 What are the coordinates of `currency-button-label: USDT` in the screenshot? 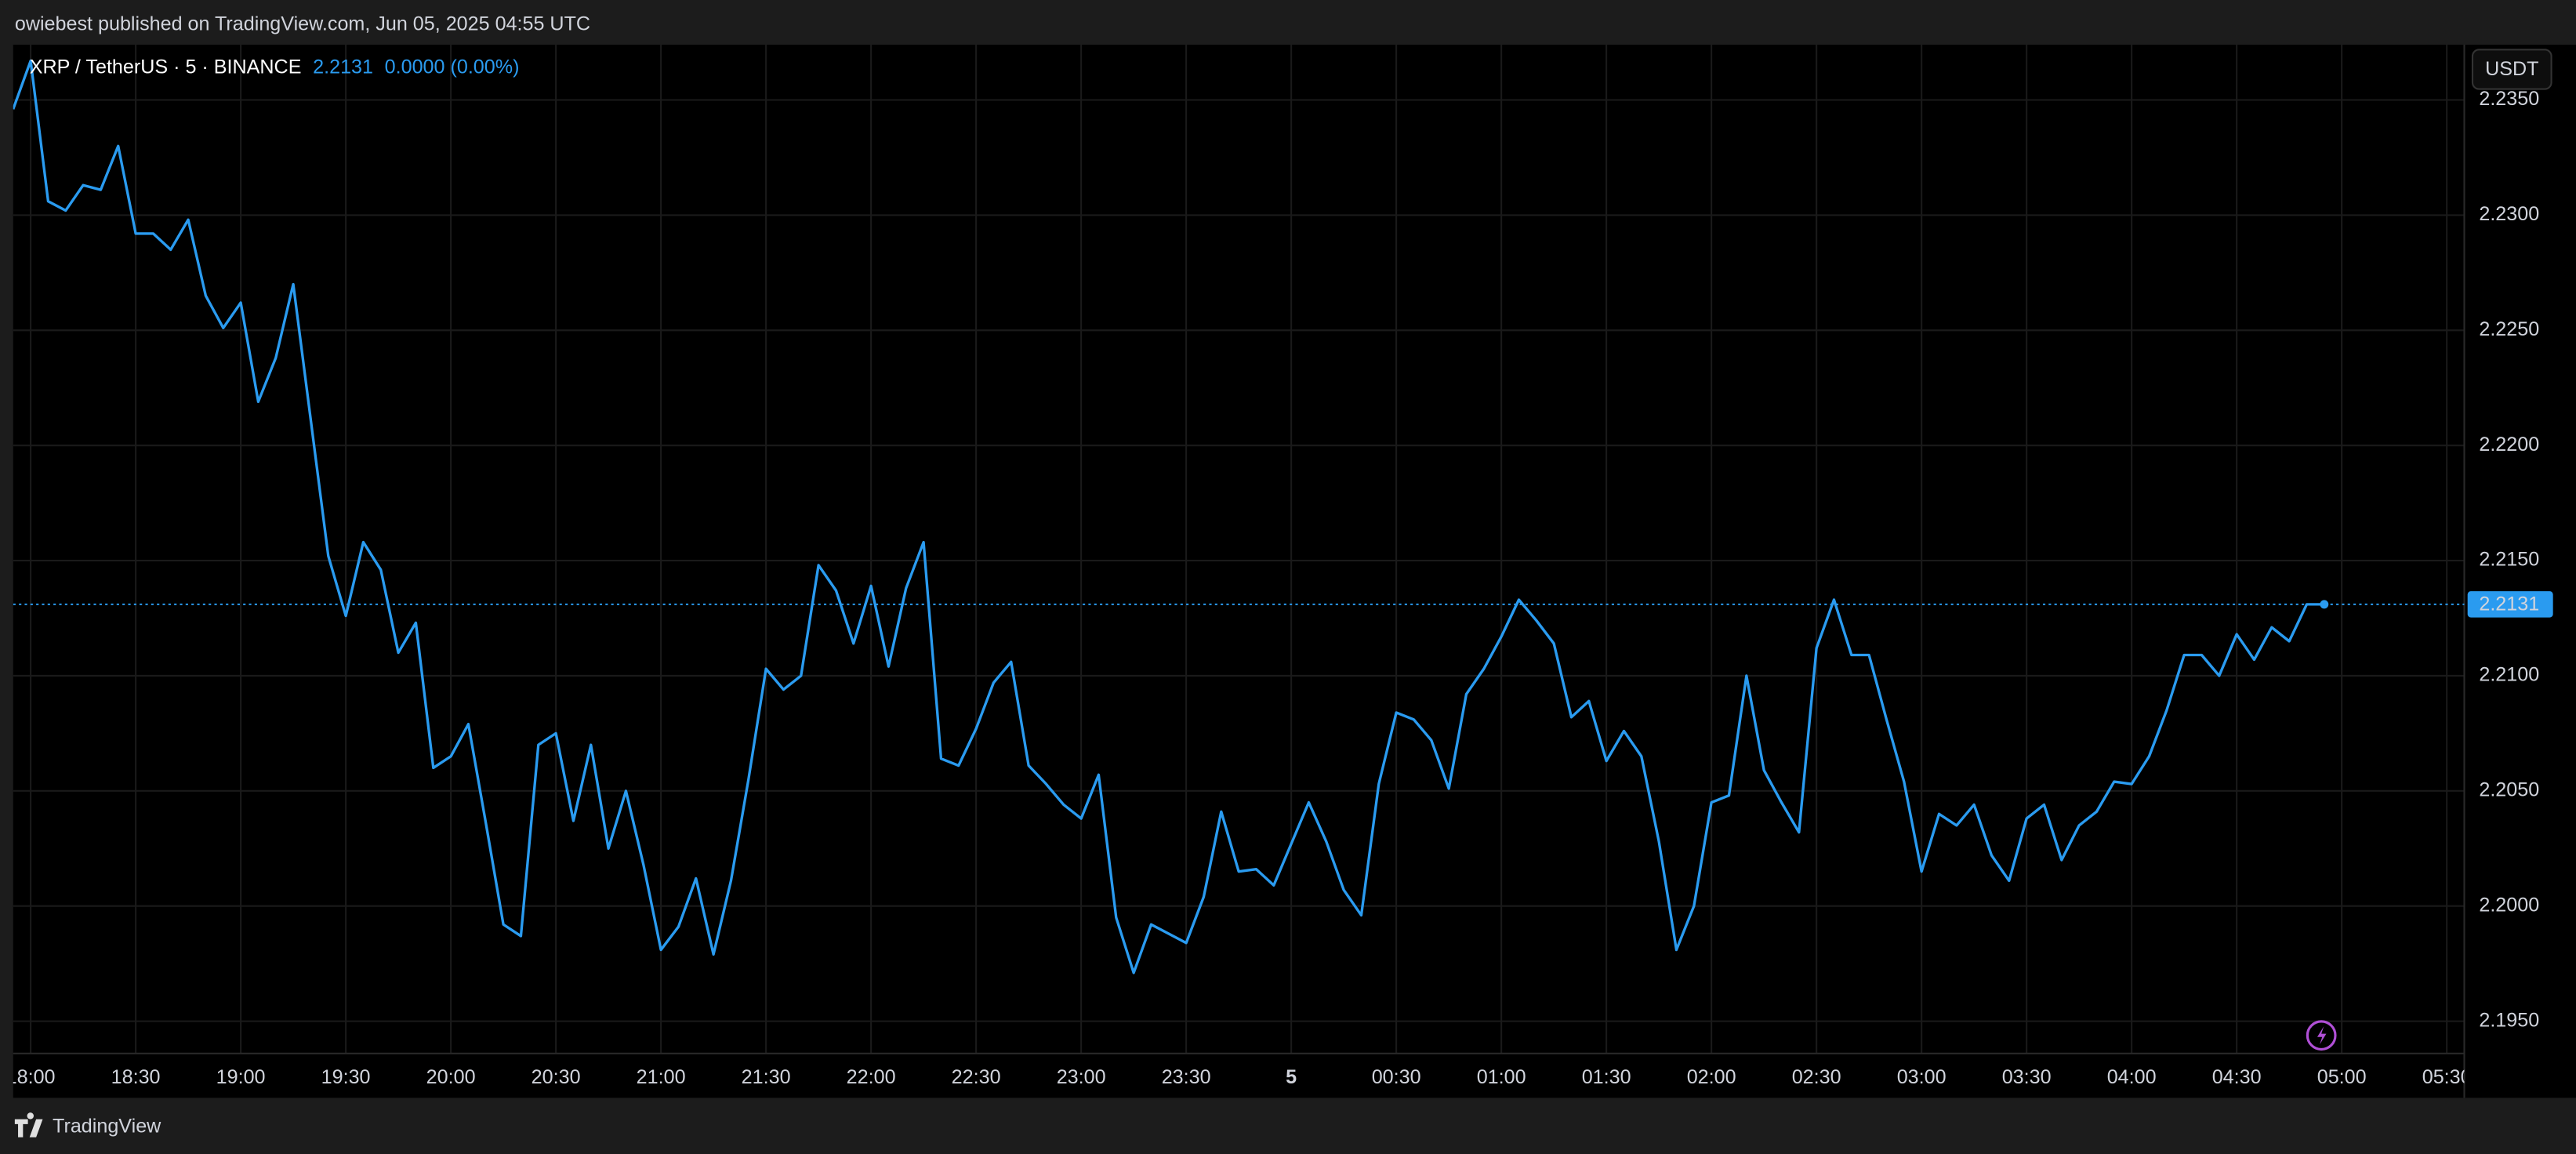 It's located at (2511, 69).